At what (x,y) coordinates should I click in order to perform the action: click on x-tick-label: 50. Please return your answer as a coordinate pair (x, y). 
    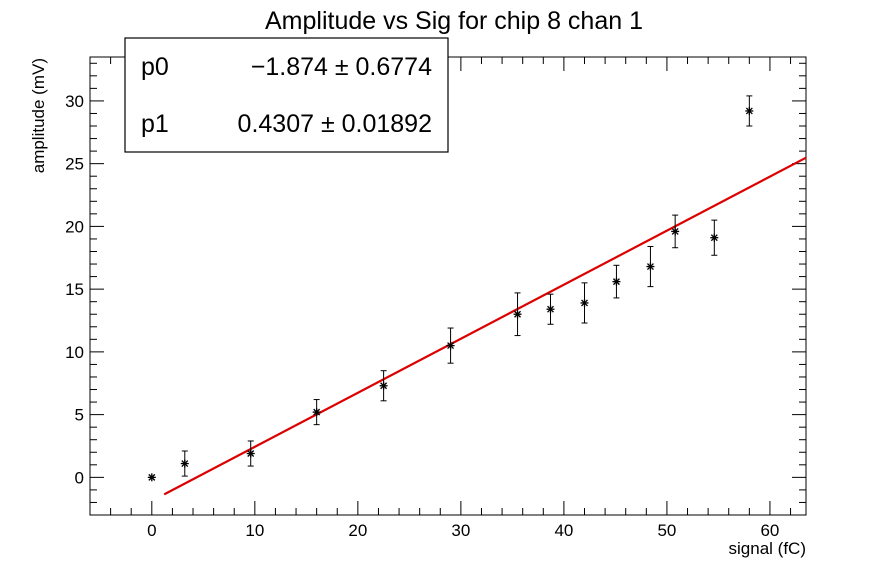
    Looking at the image, I should click on (666, 530).